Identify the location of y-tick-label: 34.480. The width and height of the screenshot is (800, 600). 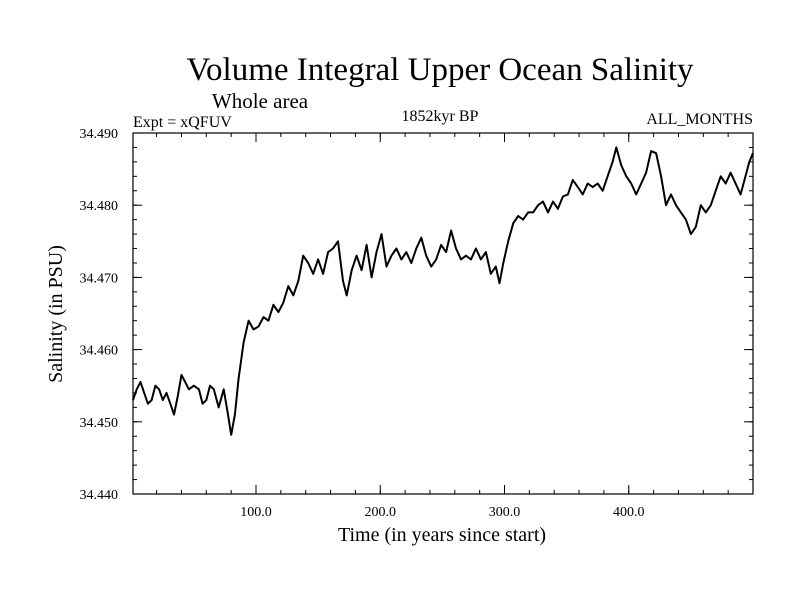
(99, 206).